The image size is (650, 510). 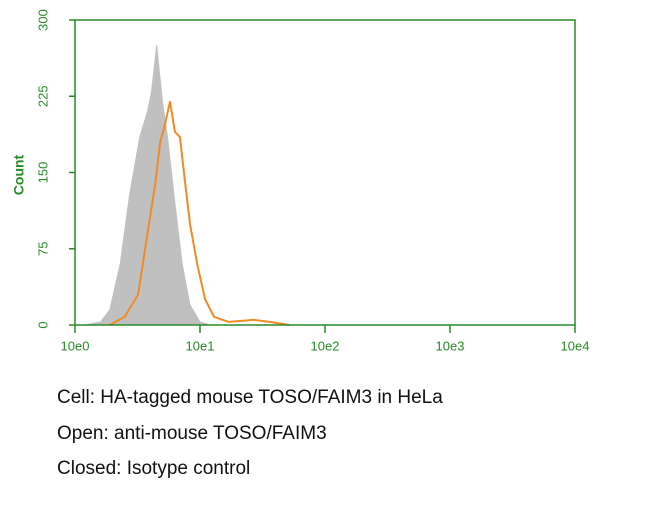 I want to click on x-tick-label: 10e4, so click(x=575, y=345).